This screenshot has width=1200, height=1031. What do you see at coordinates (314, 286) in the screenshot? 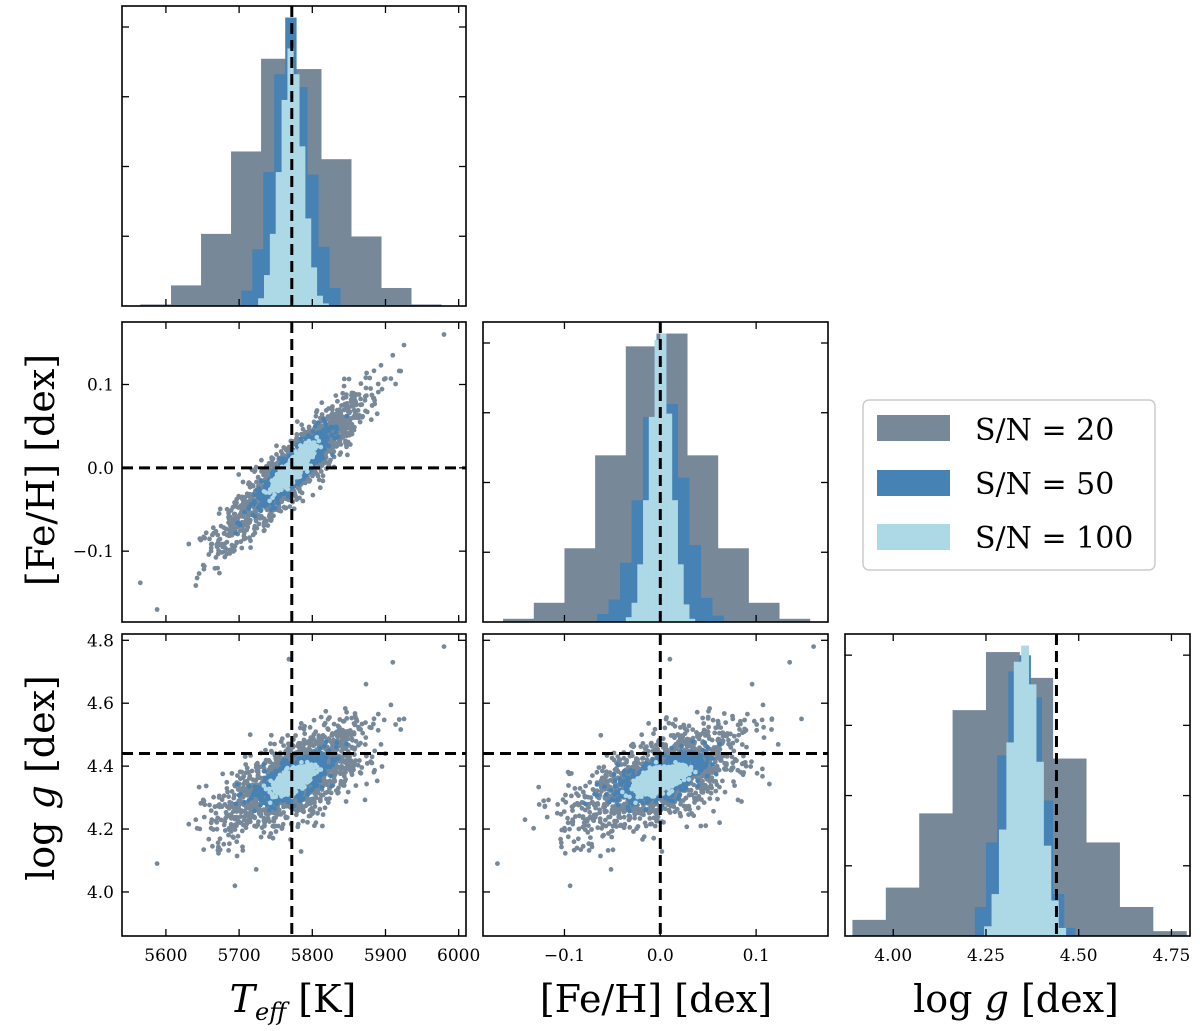
I see `hist-bar-teff-snr100` at bounding box center [314, 286].